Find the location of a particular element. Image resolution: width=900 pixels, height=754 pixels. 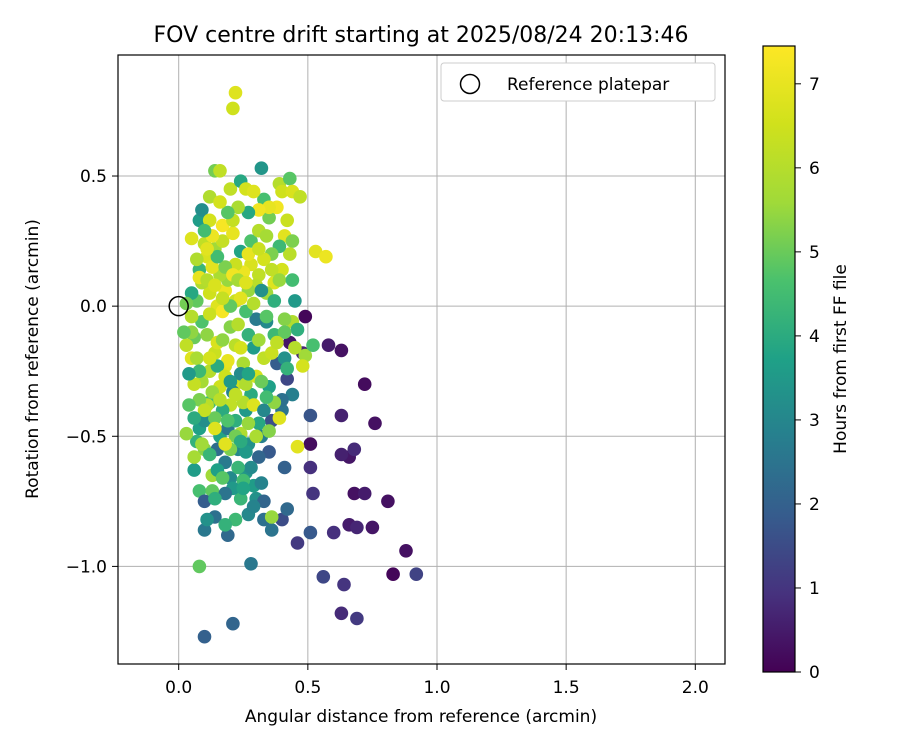

x-tick-label: 0.5 is located at coordinates (307, 688).